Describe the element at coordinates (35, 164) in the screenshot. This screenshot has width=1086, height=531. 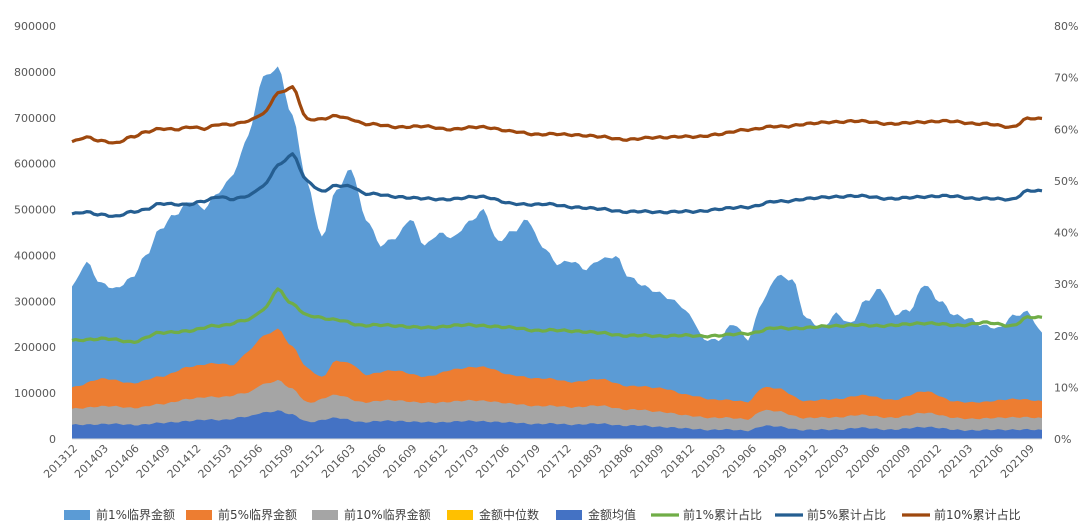
I see `left-tick-label: 600000` at that location.